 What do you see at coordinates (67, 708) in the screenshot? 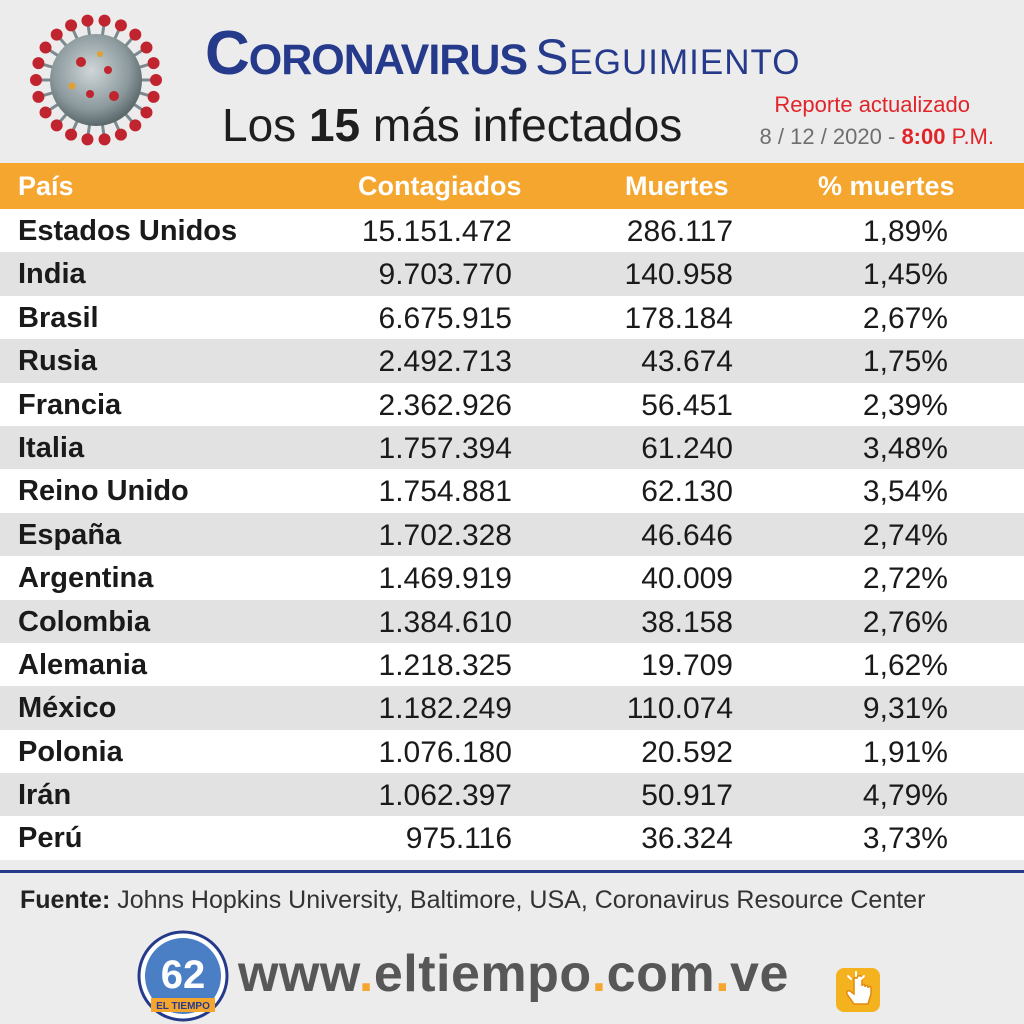
I see `cell-country: México` at bounding box center [67, 708].